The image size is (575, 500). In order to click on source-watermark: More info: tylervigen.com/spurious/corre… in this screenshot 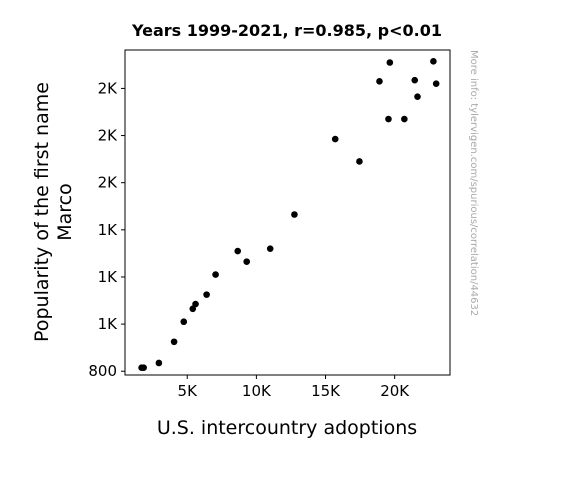, I will do `click(473, 183)`.